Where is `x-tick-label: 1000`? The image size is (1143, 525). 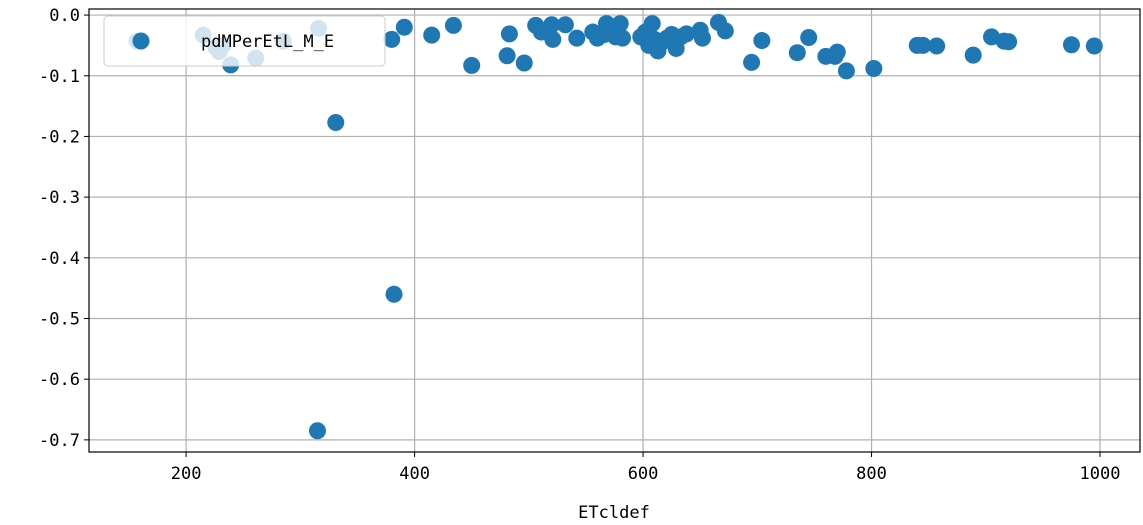
x-tick-label: 1000 is located at coordinates (1100, 474).